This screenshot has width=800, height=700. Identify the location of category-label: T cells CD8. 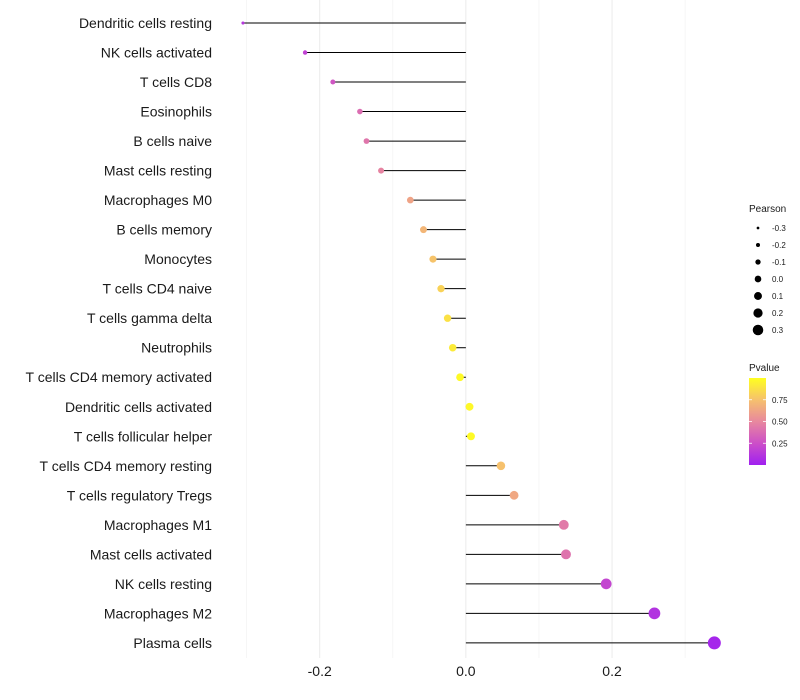
(176, 82).